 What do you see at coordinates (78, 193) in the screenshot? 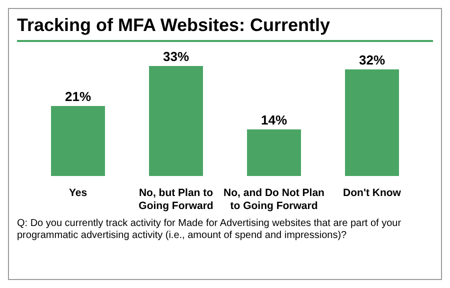
I see `x-tick-label: Yes` at bounding box center [78, 193].